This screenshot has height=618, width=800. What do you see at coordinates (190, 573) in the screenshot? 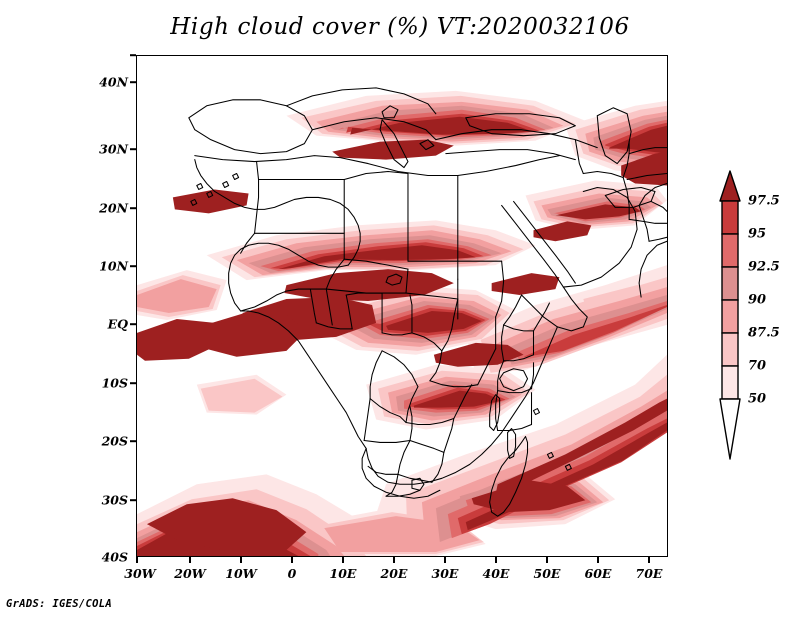
I see `x-axis-label-20W: 20W` at bounding box center [190, 573].